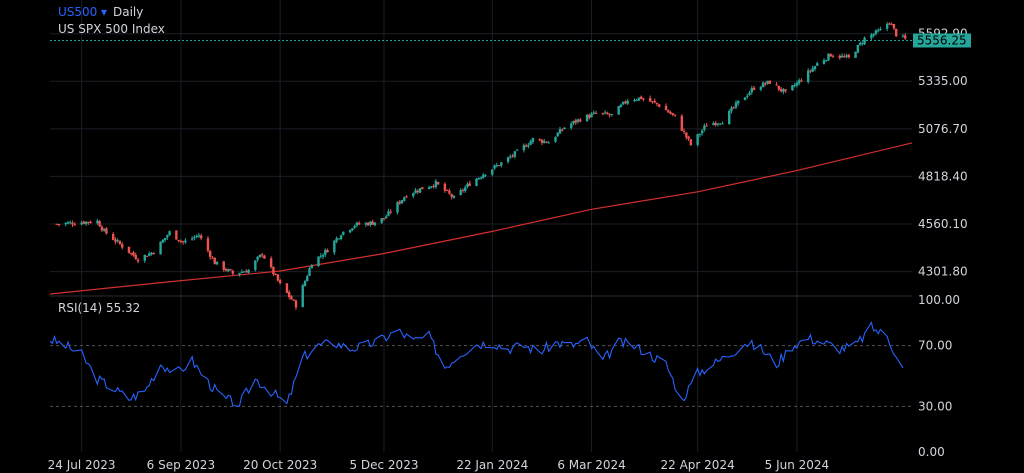 The image size is (1024, 473). Describe the element at coordinates (128, 12) in the screenshot. I see `interval-label: Daily` at that location.